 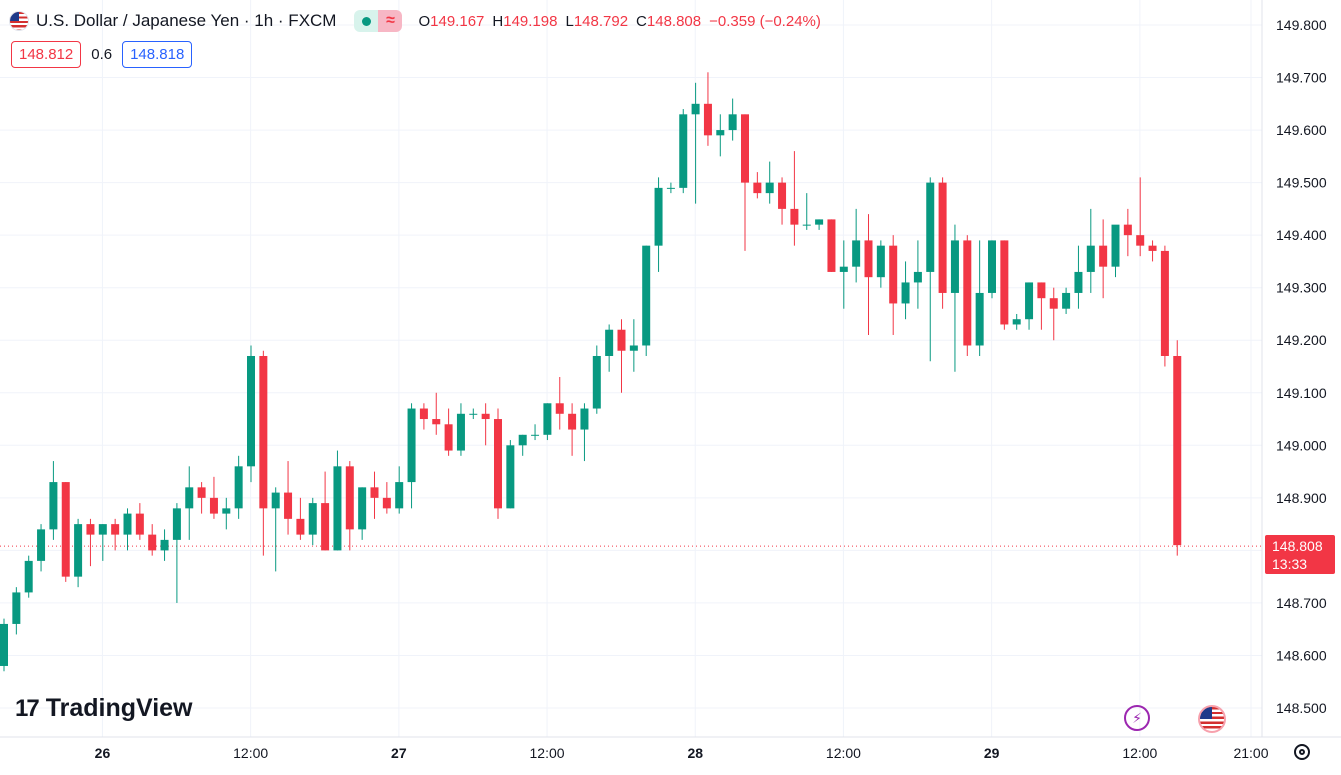 What do you see at coordinates (390, 21) in the screenshot?
I see `wave-icon: ≈` at bounding box center [390, 21].